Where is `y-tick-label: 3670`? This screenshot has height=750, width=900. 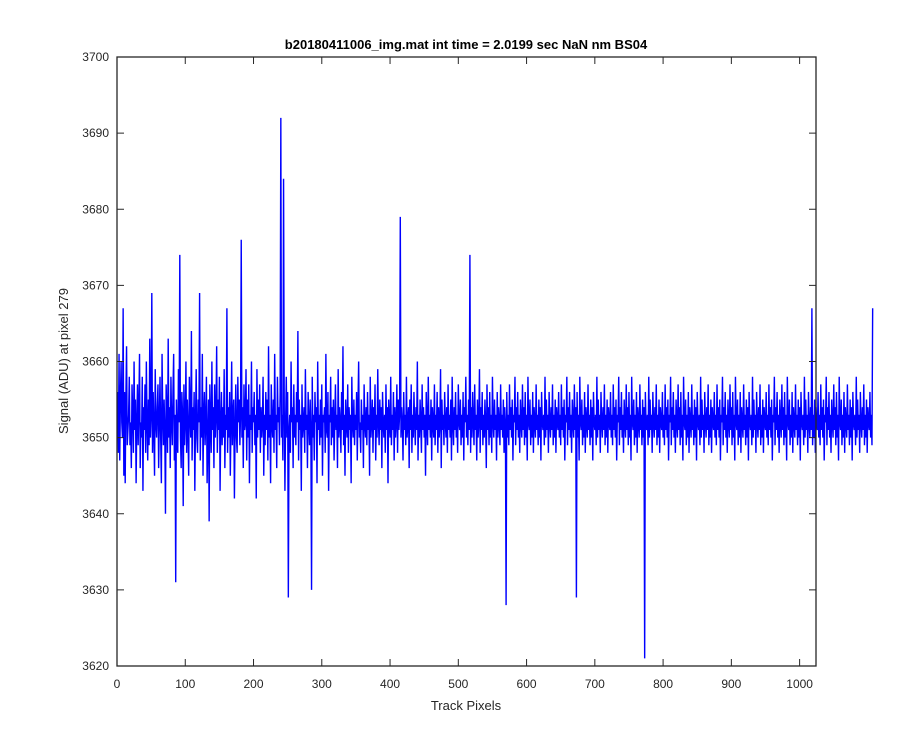
y-tick-label: 3670 is located at coordinates (95, 285).